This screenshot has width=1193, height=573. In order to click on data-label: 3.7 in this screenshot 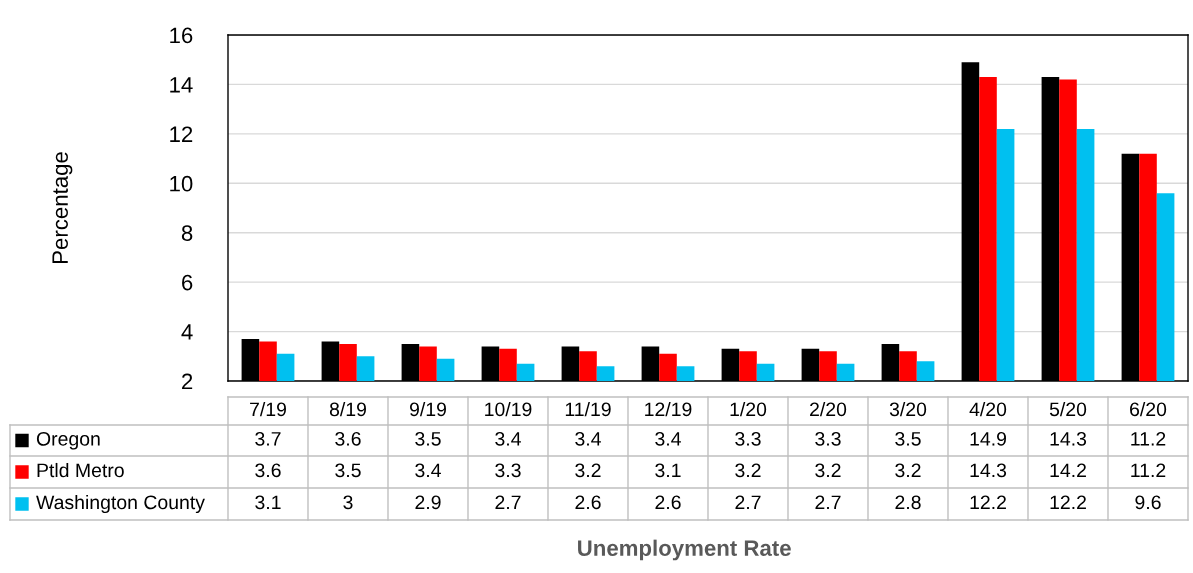, I will do `click(268, 438)`.